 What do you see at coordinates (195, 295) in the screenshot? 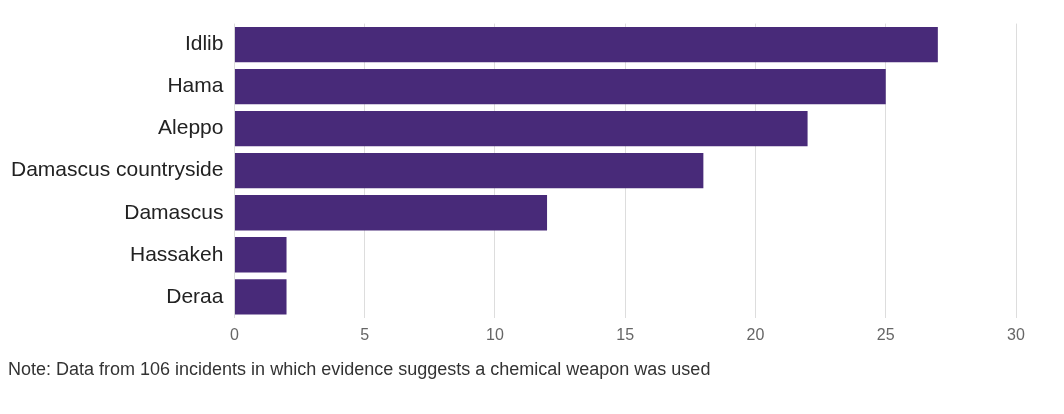
I see `y-tick-label: Deraa` at bounding box center [195, 295].